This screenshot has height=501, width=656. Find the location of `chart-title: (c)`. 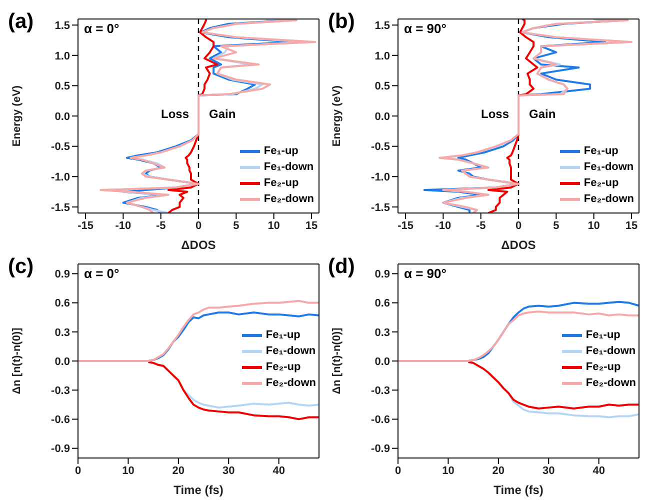

chart-title: (c) is located at coordinates (21, 267).